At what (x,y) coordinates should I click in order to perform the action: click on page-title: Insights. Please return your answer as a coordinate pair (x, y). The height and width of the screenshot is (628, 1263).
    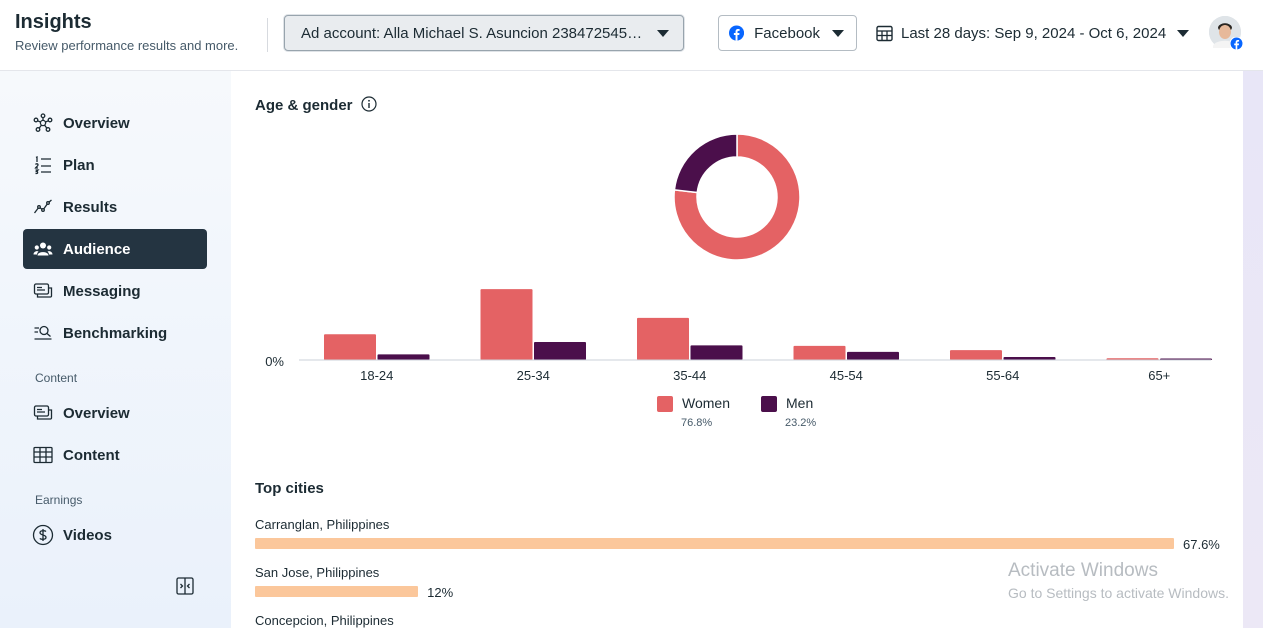
    Looking at the image, I should click on (53, 22).